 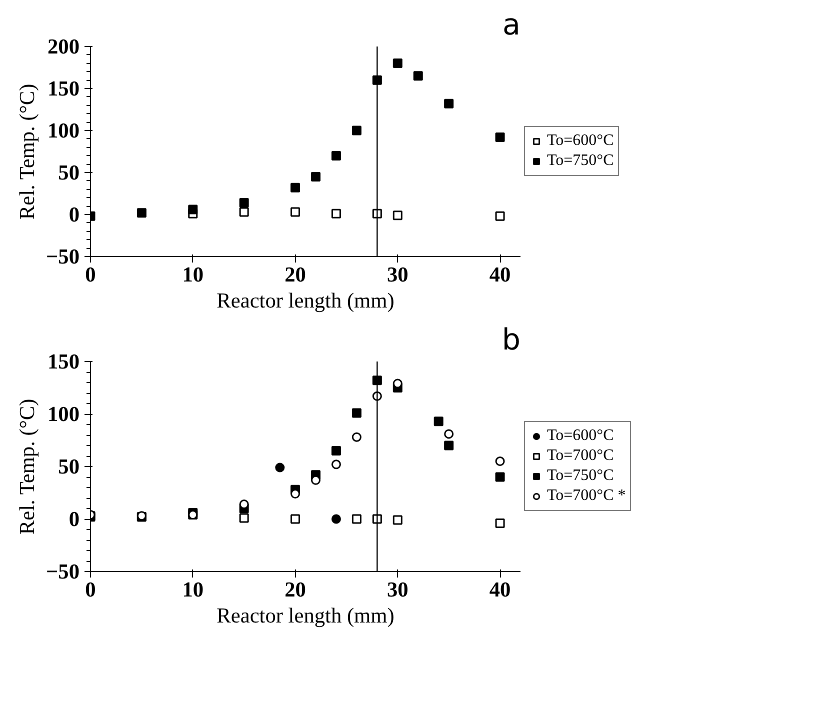 What do you see at coordinates (586, 496) in the screenshot?
I see `legend-label: To=700°C *` at bounding box center [586, 496].